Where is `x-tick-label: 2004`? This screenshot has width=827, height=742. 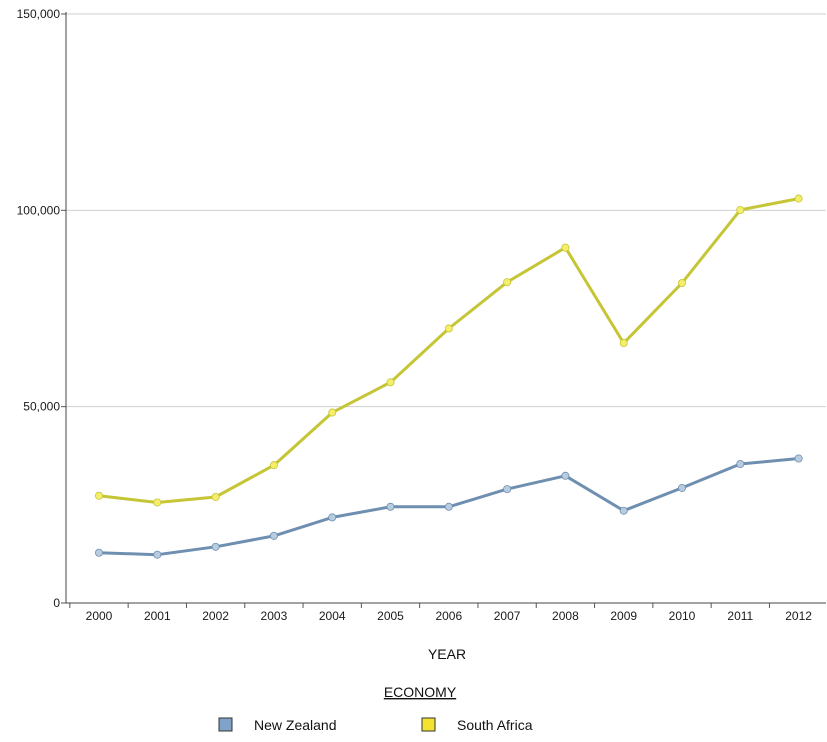 x-tick-label: 2004 is located at coordinates (332, 616).